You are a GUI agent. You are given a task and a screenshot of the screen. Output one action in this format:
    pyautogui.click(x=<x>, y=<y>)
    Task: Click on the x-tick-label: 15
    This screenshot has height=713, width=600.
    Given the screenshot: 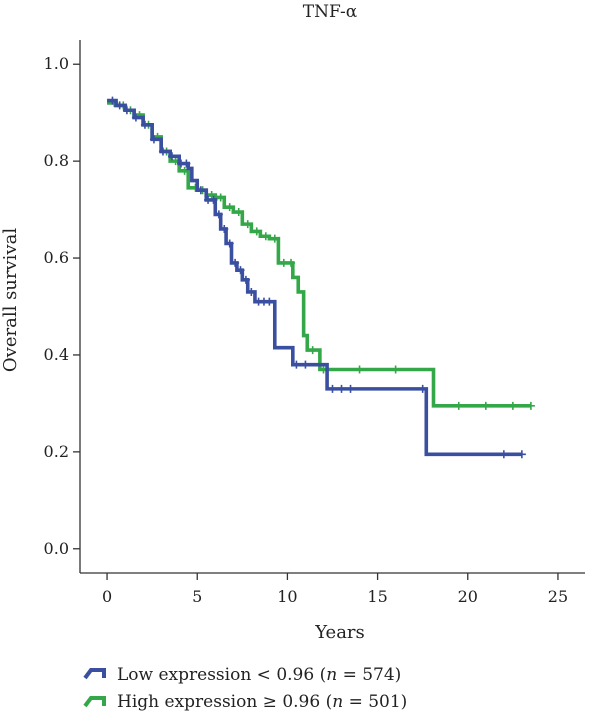 What is the action you would take?
    pyautogui.click(x=377, y=596)
    